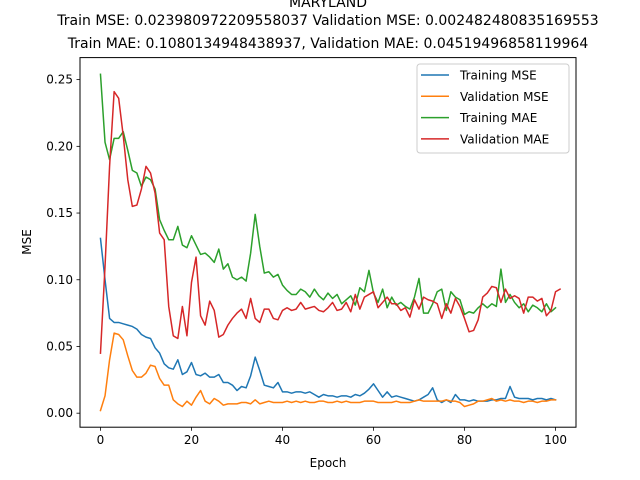  Describe the element at coordinates (328, 5) in the screenshot. I see `chart-title: MARYLAND` at that location.